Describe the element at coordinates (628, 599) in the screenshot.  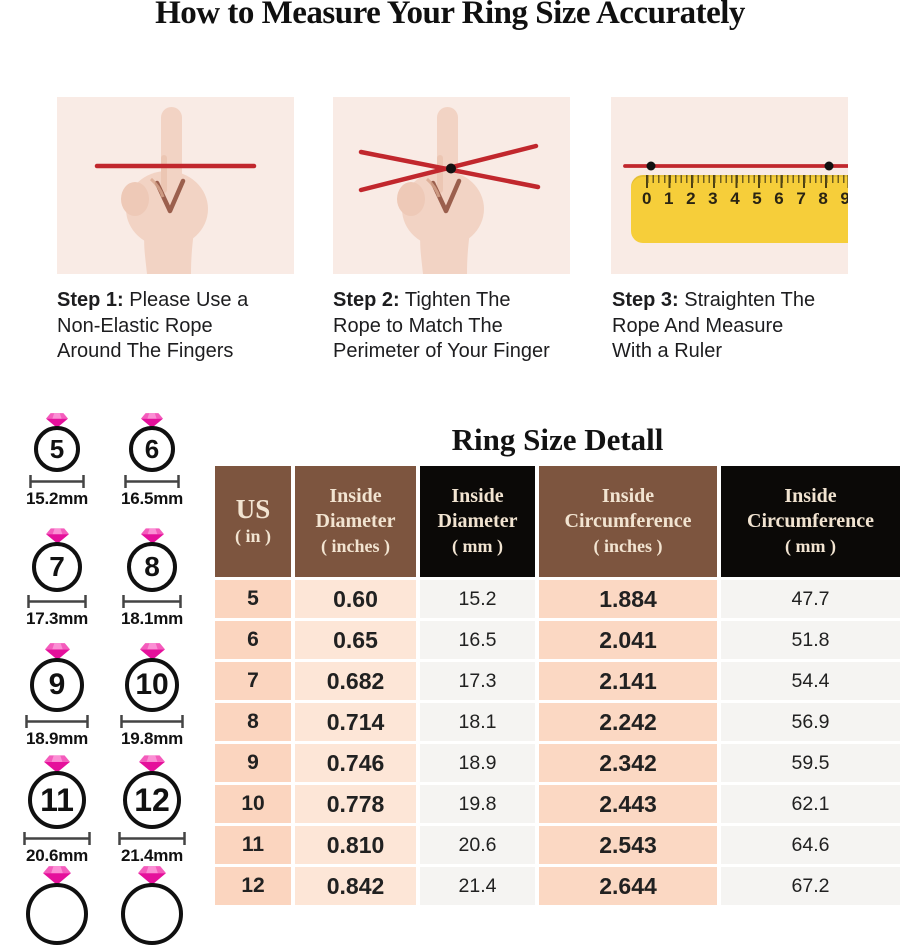
I see `table-cell: 1.884` at that location.